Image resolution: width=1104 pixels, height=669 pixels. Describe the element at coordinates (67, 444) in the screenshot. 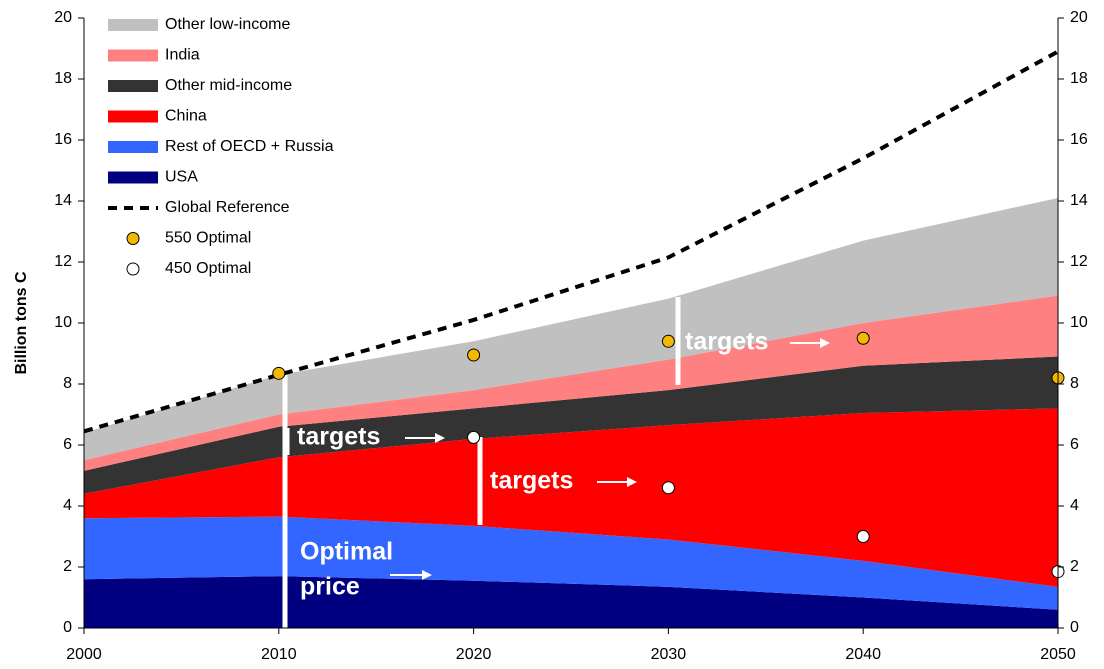

I see `y-tick-label: 6` at that location.